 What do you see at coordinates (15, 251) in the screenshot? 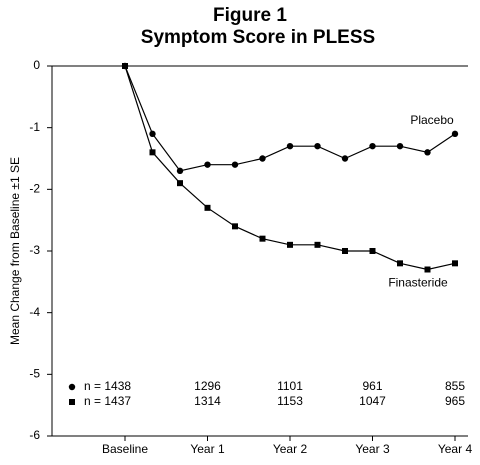
I see `y-axis-label: Mean Change from Baseline ±1 SE` at bounding box center [15, 251].